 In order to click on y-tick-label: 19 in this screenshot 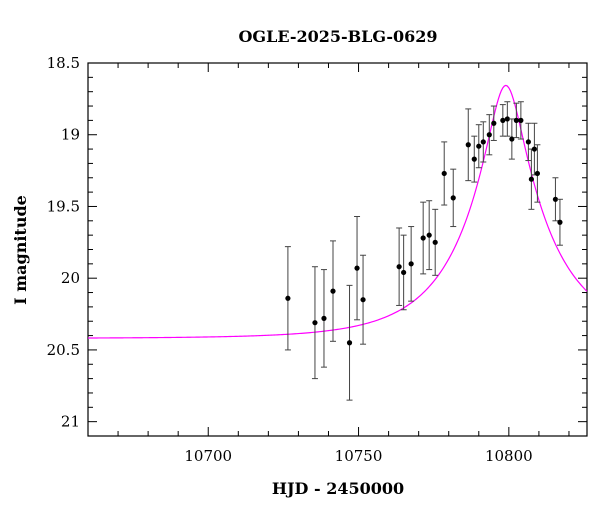, I will do `click(70, 135)`.